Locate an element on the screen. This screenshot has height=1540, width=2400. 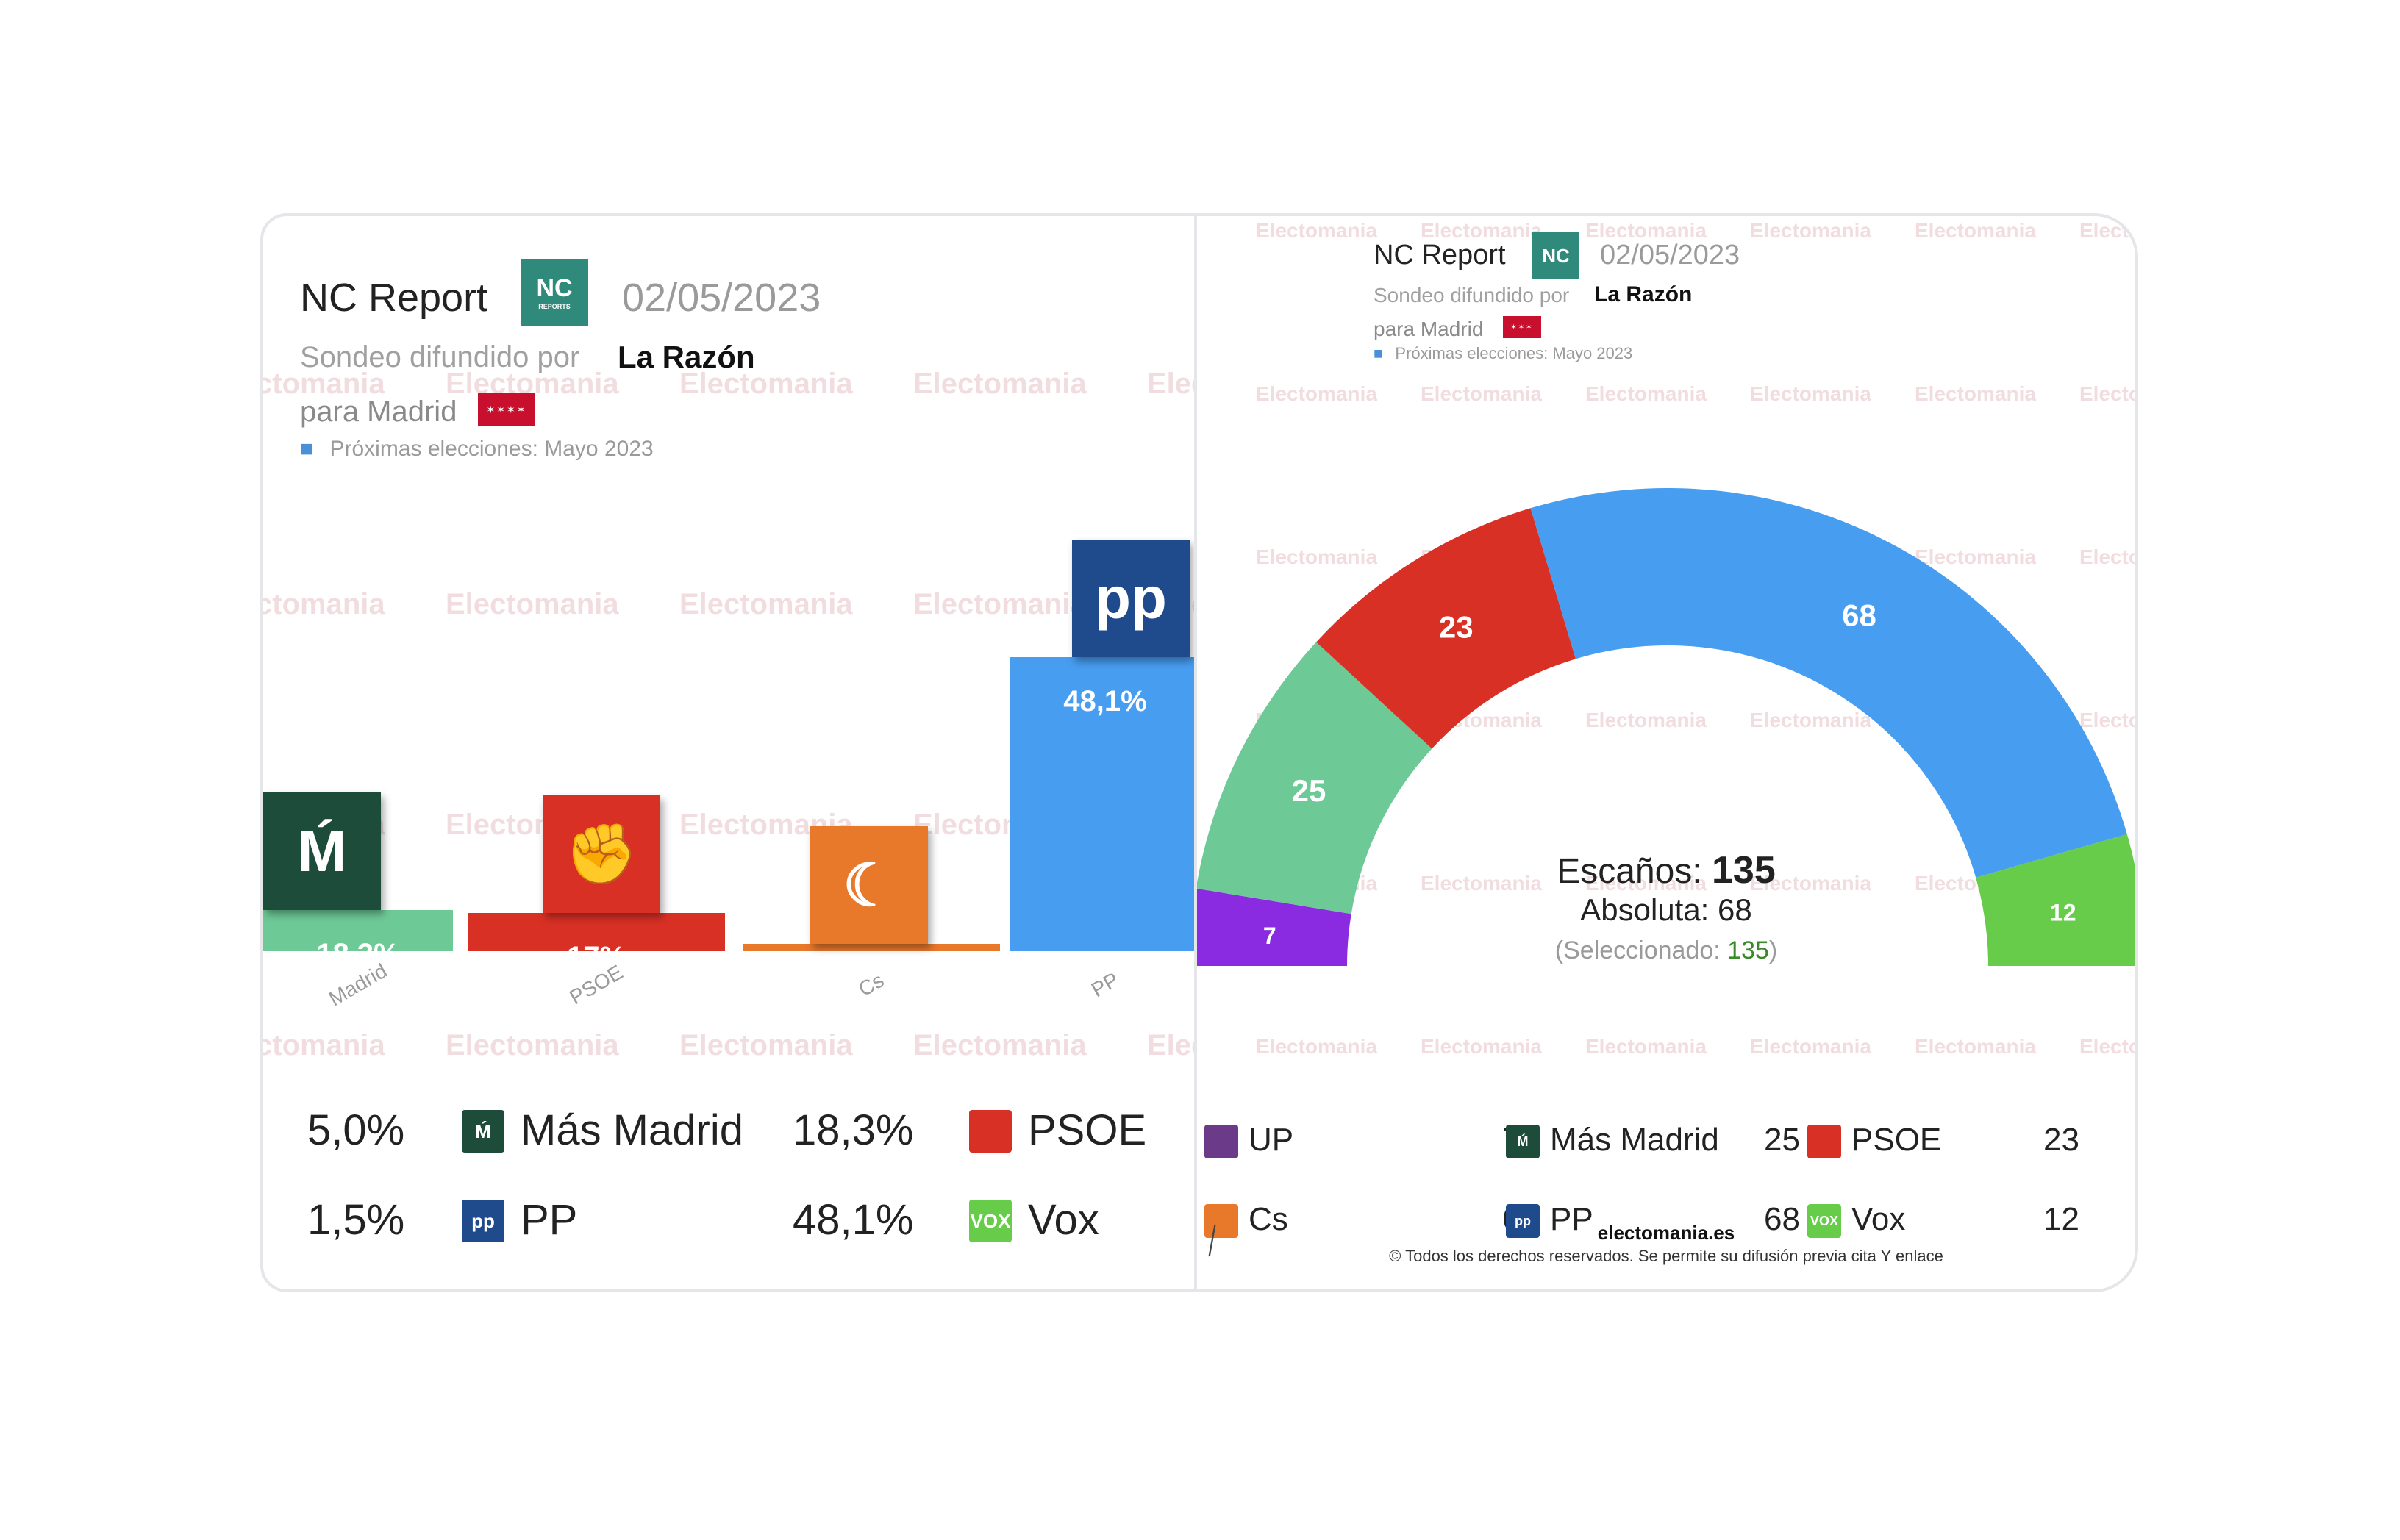
bar-psoe is located at coordinates (596, 932).